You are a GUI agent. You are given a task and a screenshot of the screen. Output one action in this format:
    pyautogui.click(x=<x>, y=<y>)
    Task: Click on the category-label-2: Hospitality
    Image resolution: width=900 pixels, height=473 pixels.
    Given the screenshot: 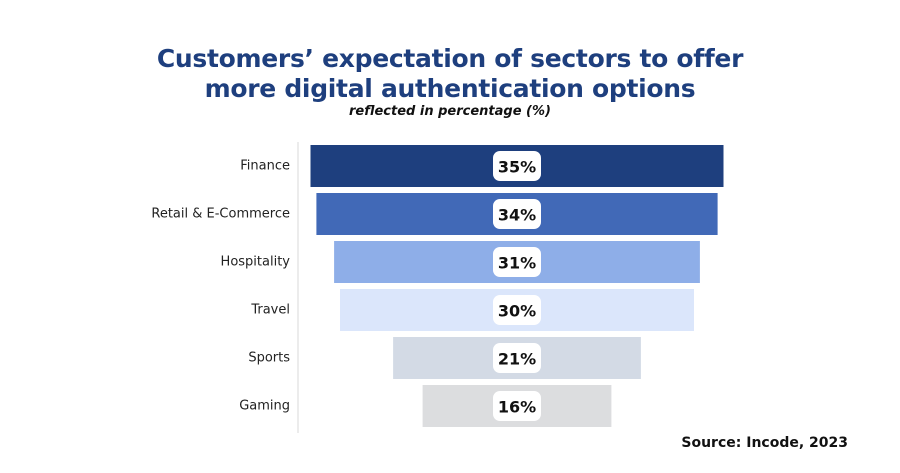 What is the action you would take?
    pyautogui.click(x=256, y=262)
    